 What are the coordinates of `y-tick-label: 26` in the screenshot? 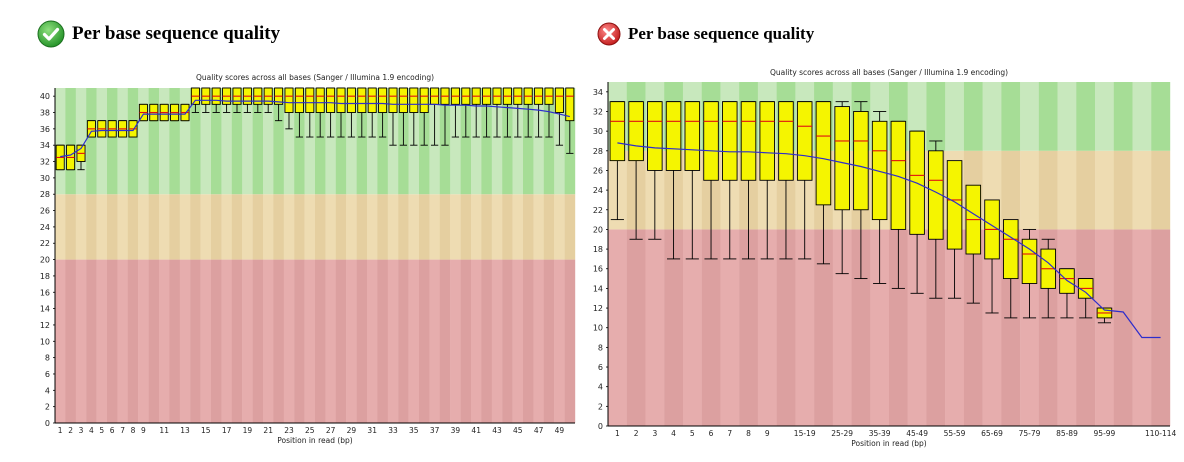 It's located at (598, 170).